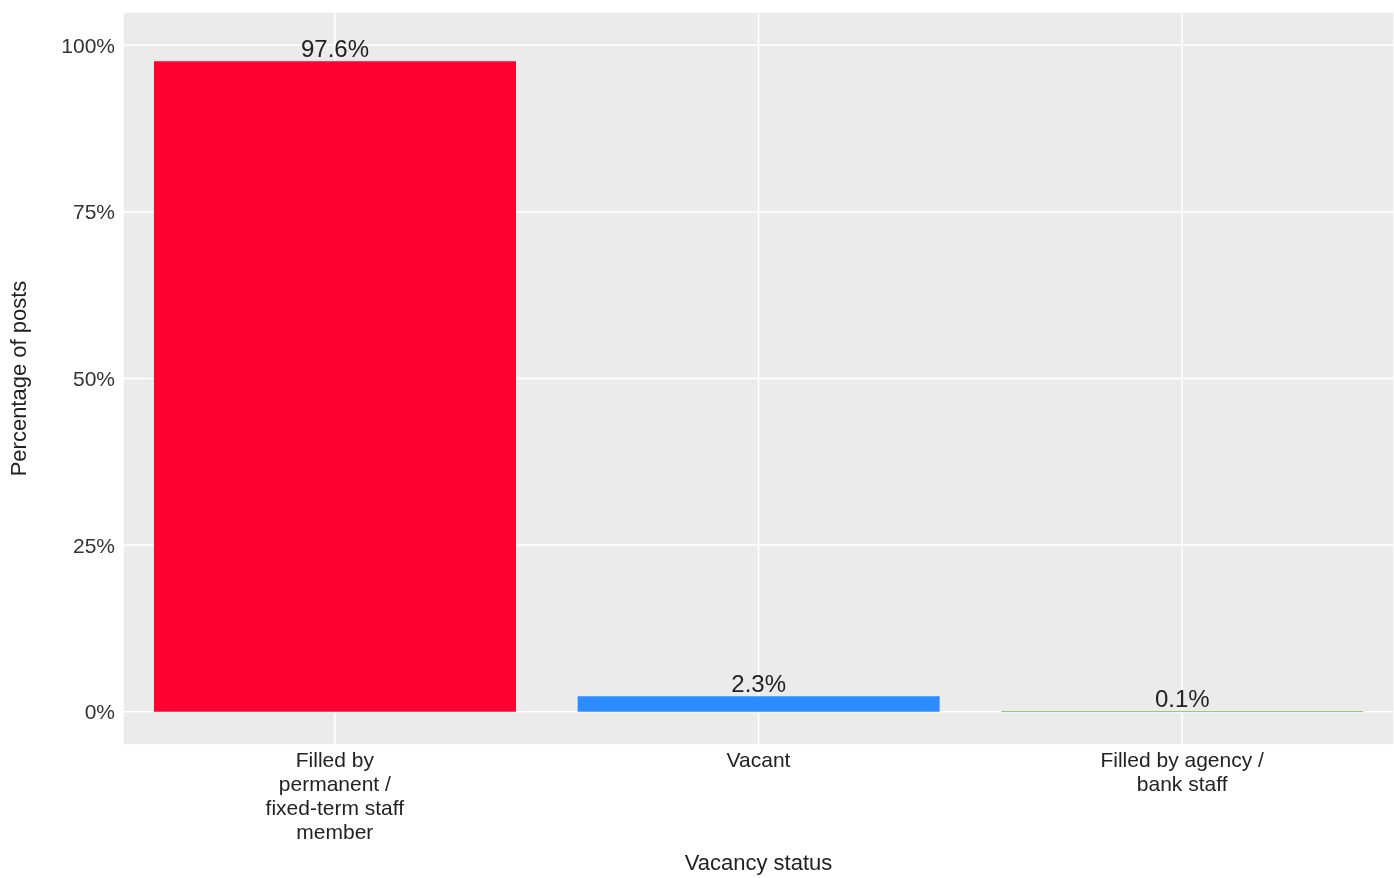 This screenshot has width=1394, height=878. What do you see at coordinates (758, 704) in the screenshot?
I see `bar` at bounding box center [758, 704].